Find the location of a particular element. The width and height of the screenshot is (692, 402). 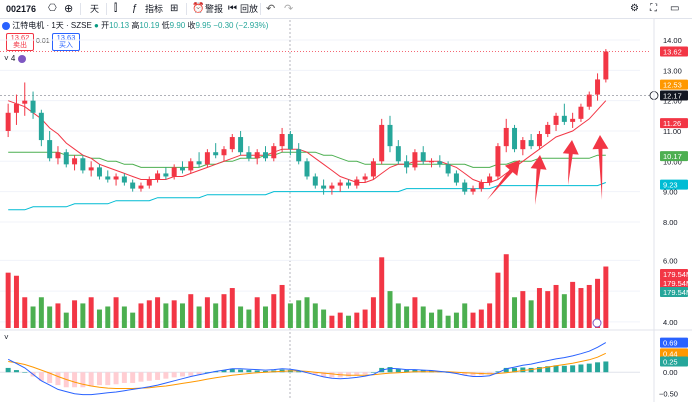

volume-tag: 179.54M is located at coordinates (677, 292).